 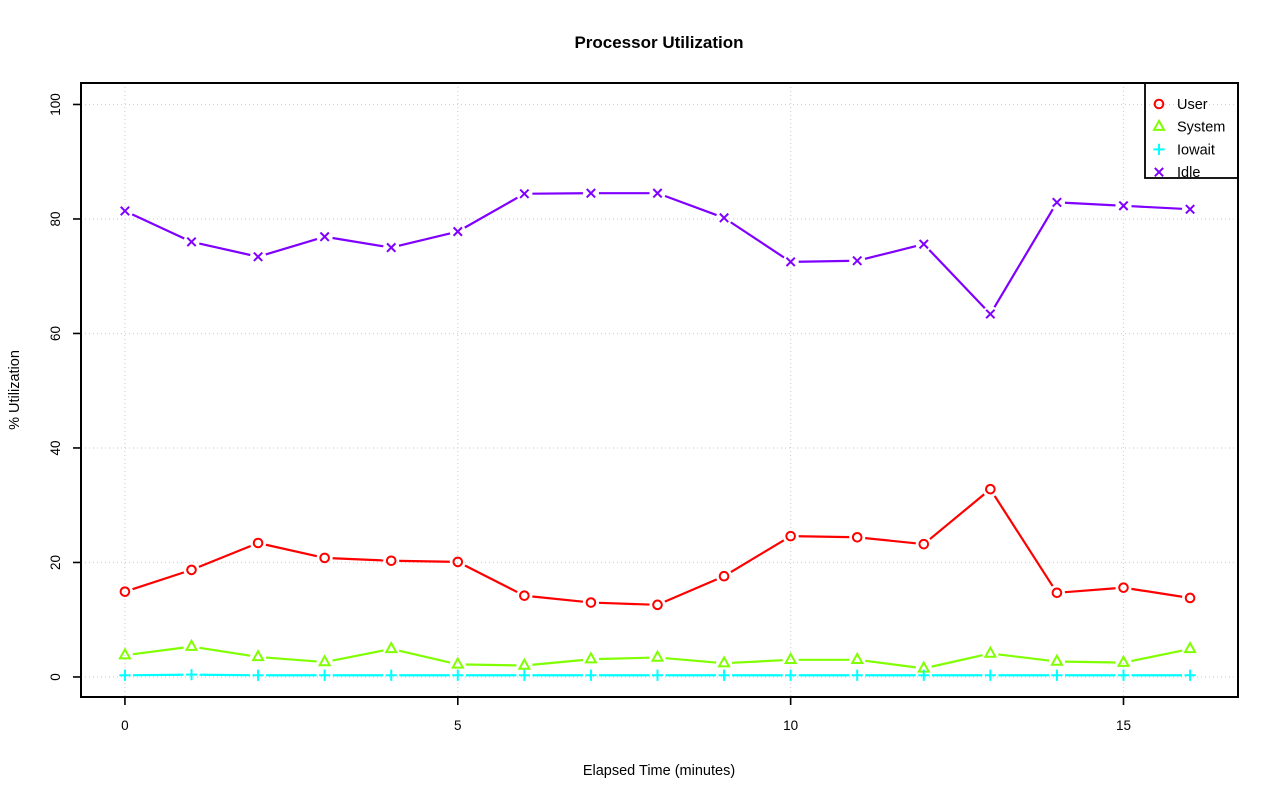 I want to click on point-idle-legend, so click(x=1159, y=172).